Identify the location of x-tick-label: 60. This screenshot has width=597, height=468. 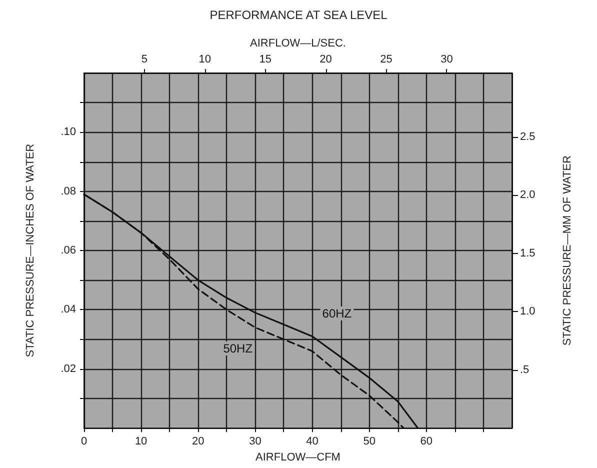
(426, 442).